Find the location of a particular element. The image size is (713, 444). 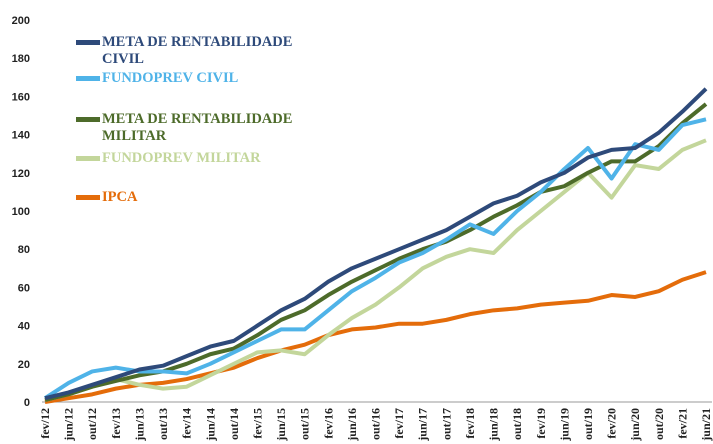

x-tick-label: out/17 is located at coordinates (446, 424).